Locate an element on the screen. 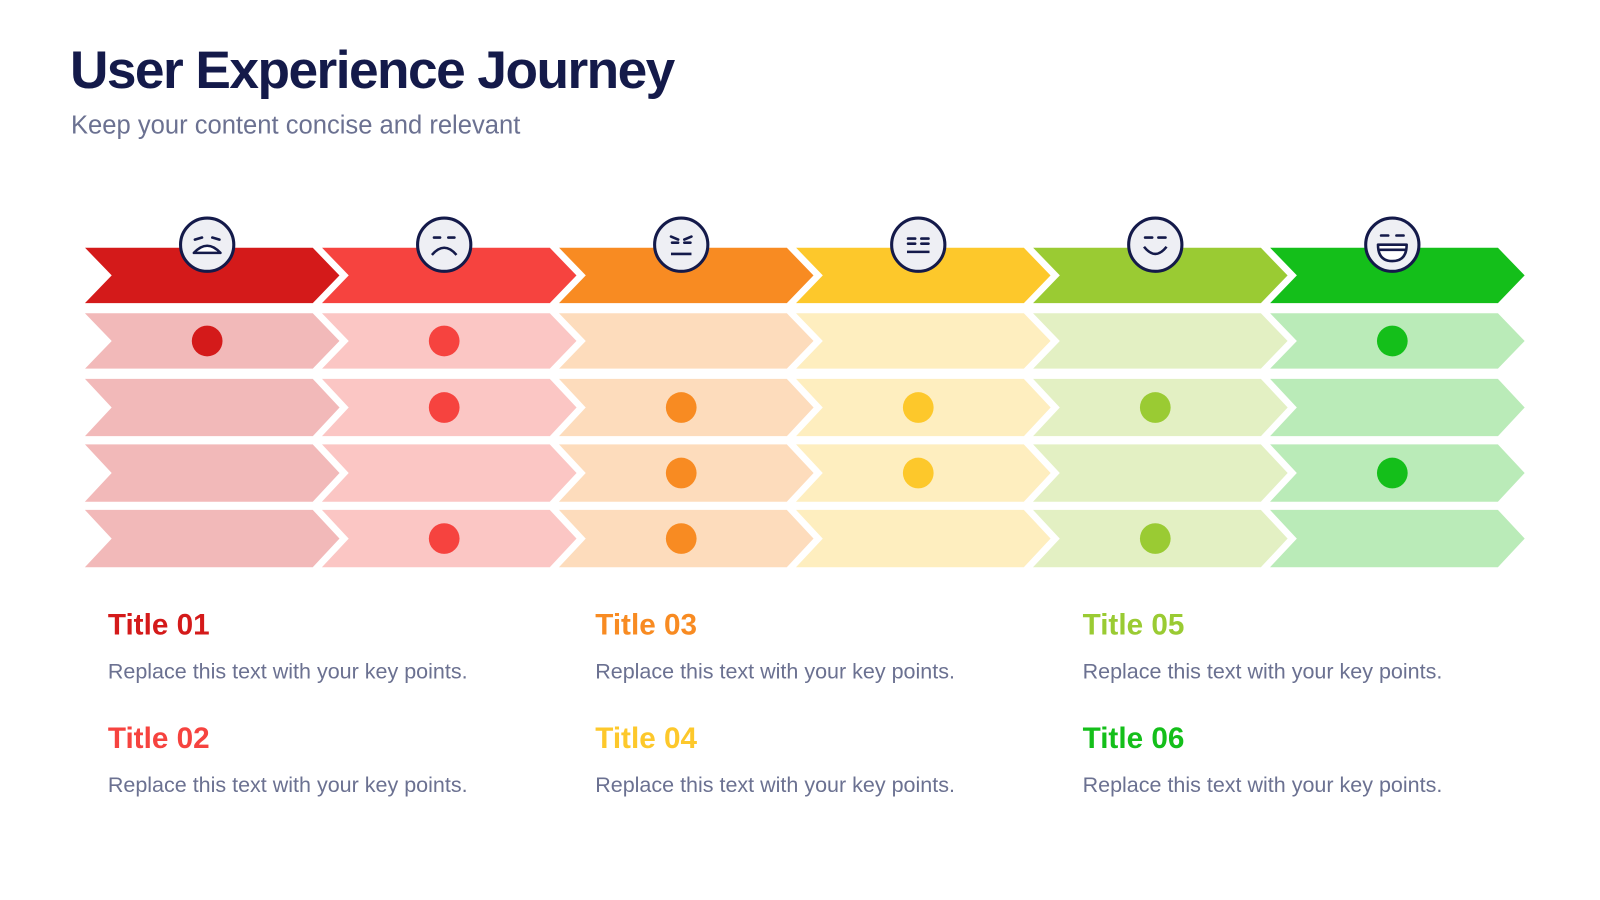  note-title: Title 01 is located at coordinates (159, 624).